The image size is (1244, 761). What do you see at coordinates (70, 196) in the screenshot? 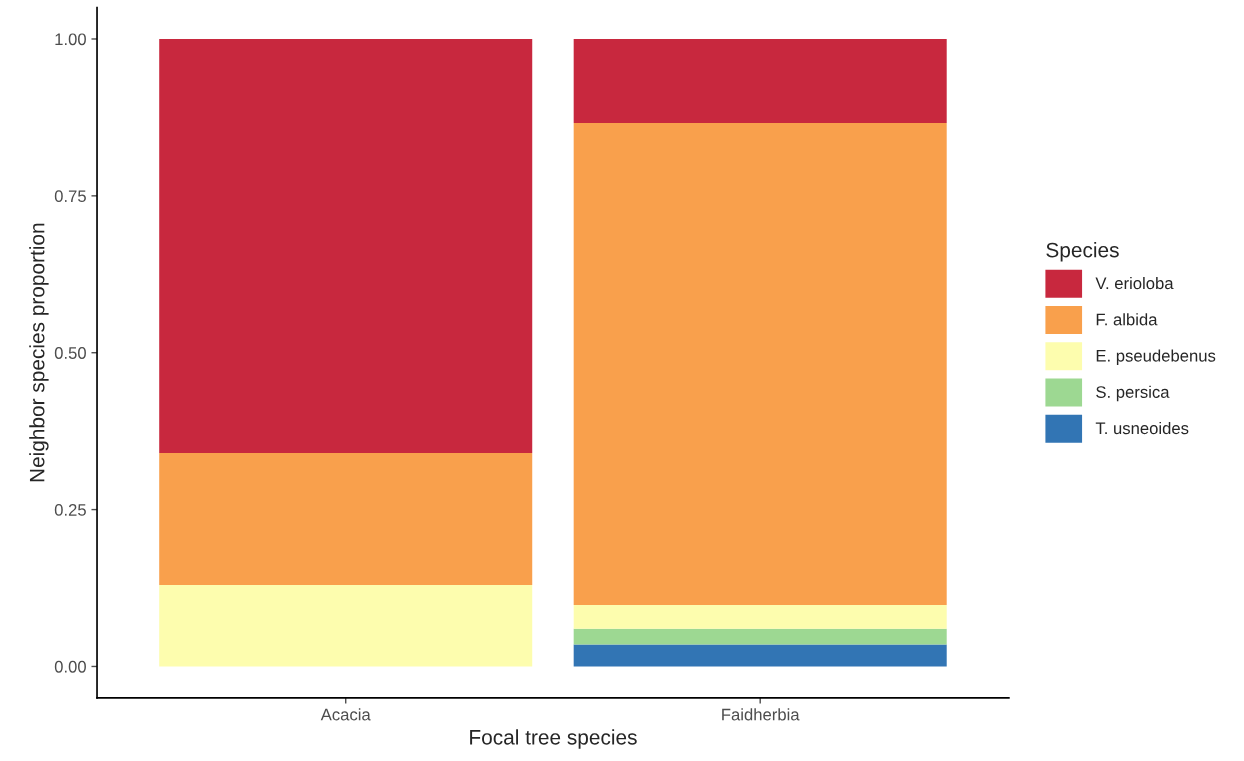
I see `y-tick-label: 0.75` at bounding box center [70, 196].